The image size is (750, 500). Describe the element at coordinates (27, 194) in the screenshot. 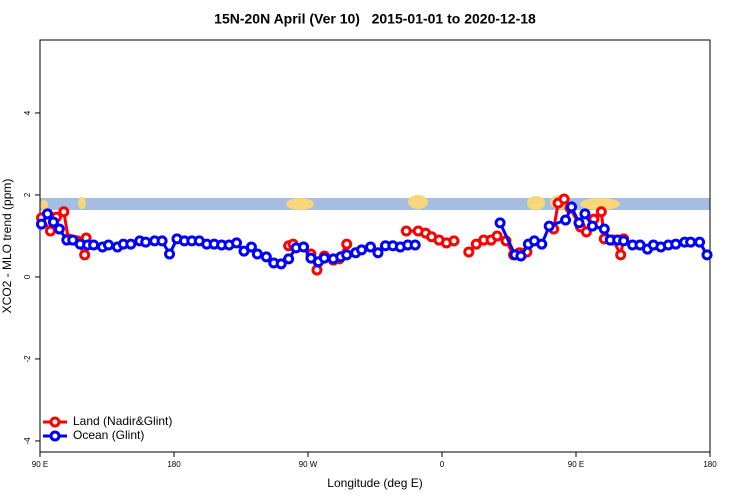

I see `y-tick-label: 2` at that location.